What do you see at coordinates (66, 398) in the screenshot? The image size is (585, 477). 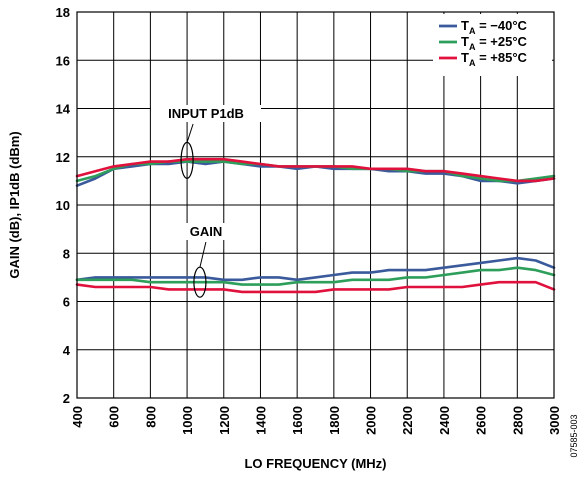 I see `y-tick-label: 2` at bounding box center [66, 398].